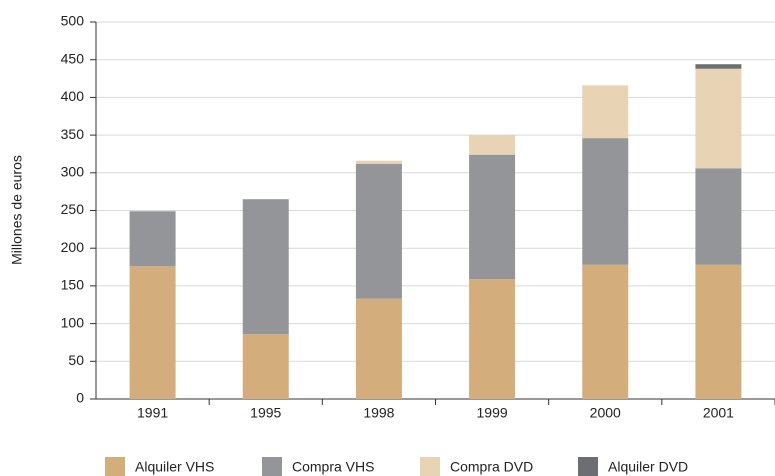  I want to click on y-tick-label: 500, so click(73, 21).